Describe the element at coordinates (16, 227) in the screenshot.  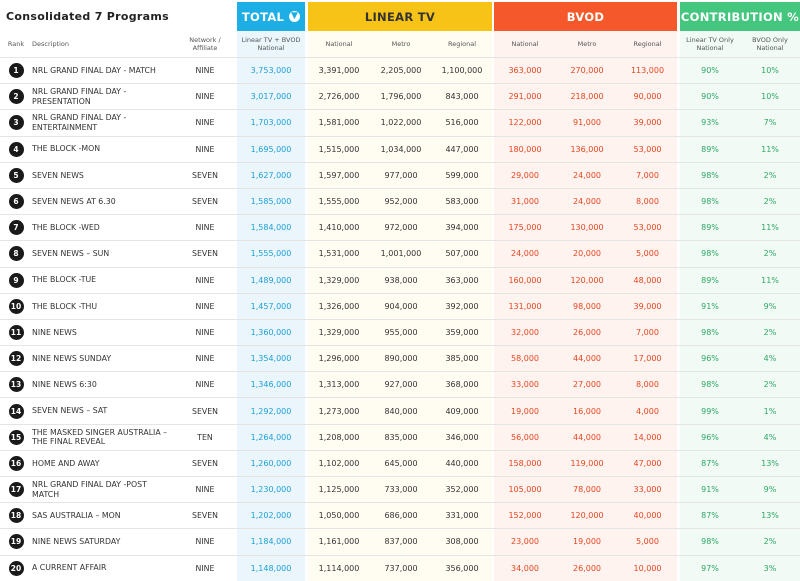
I see `rank-cell: 7` at that location.